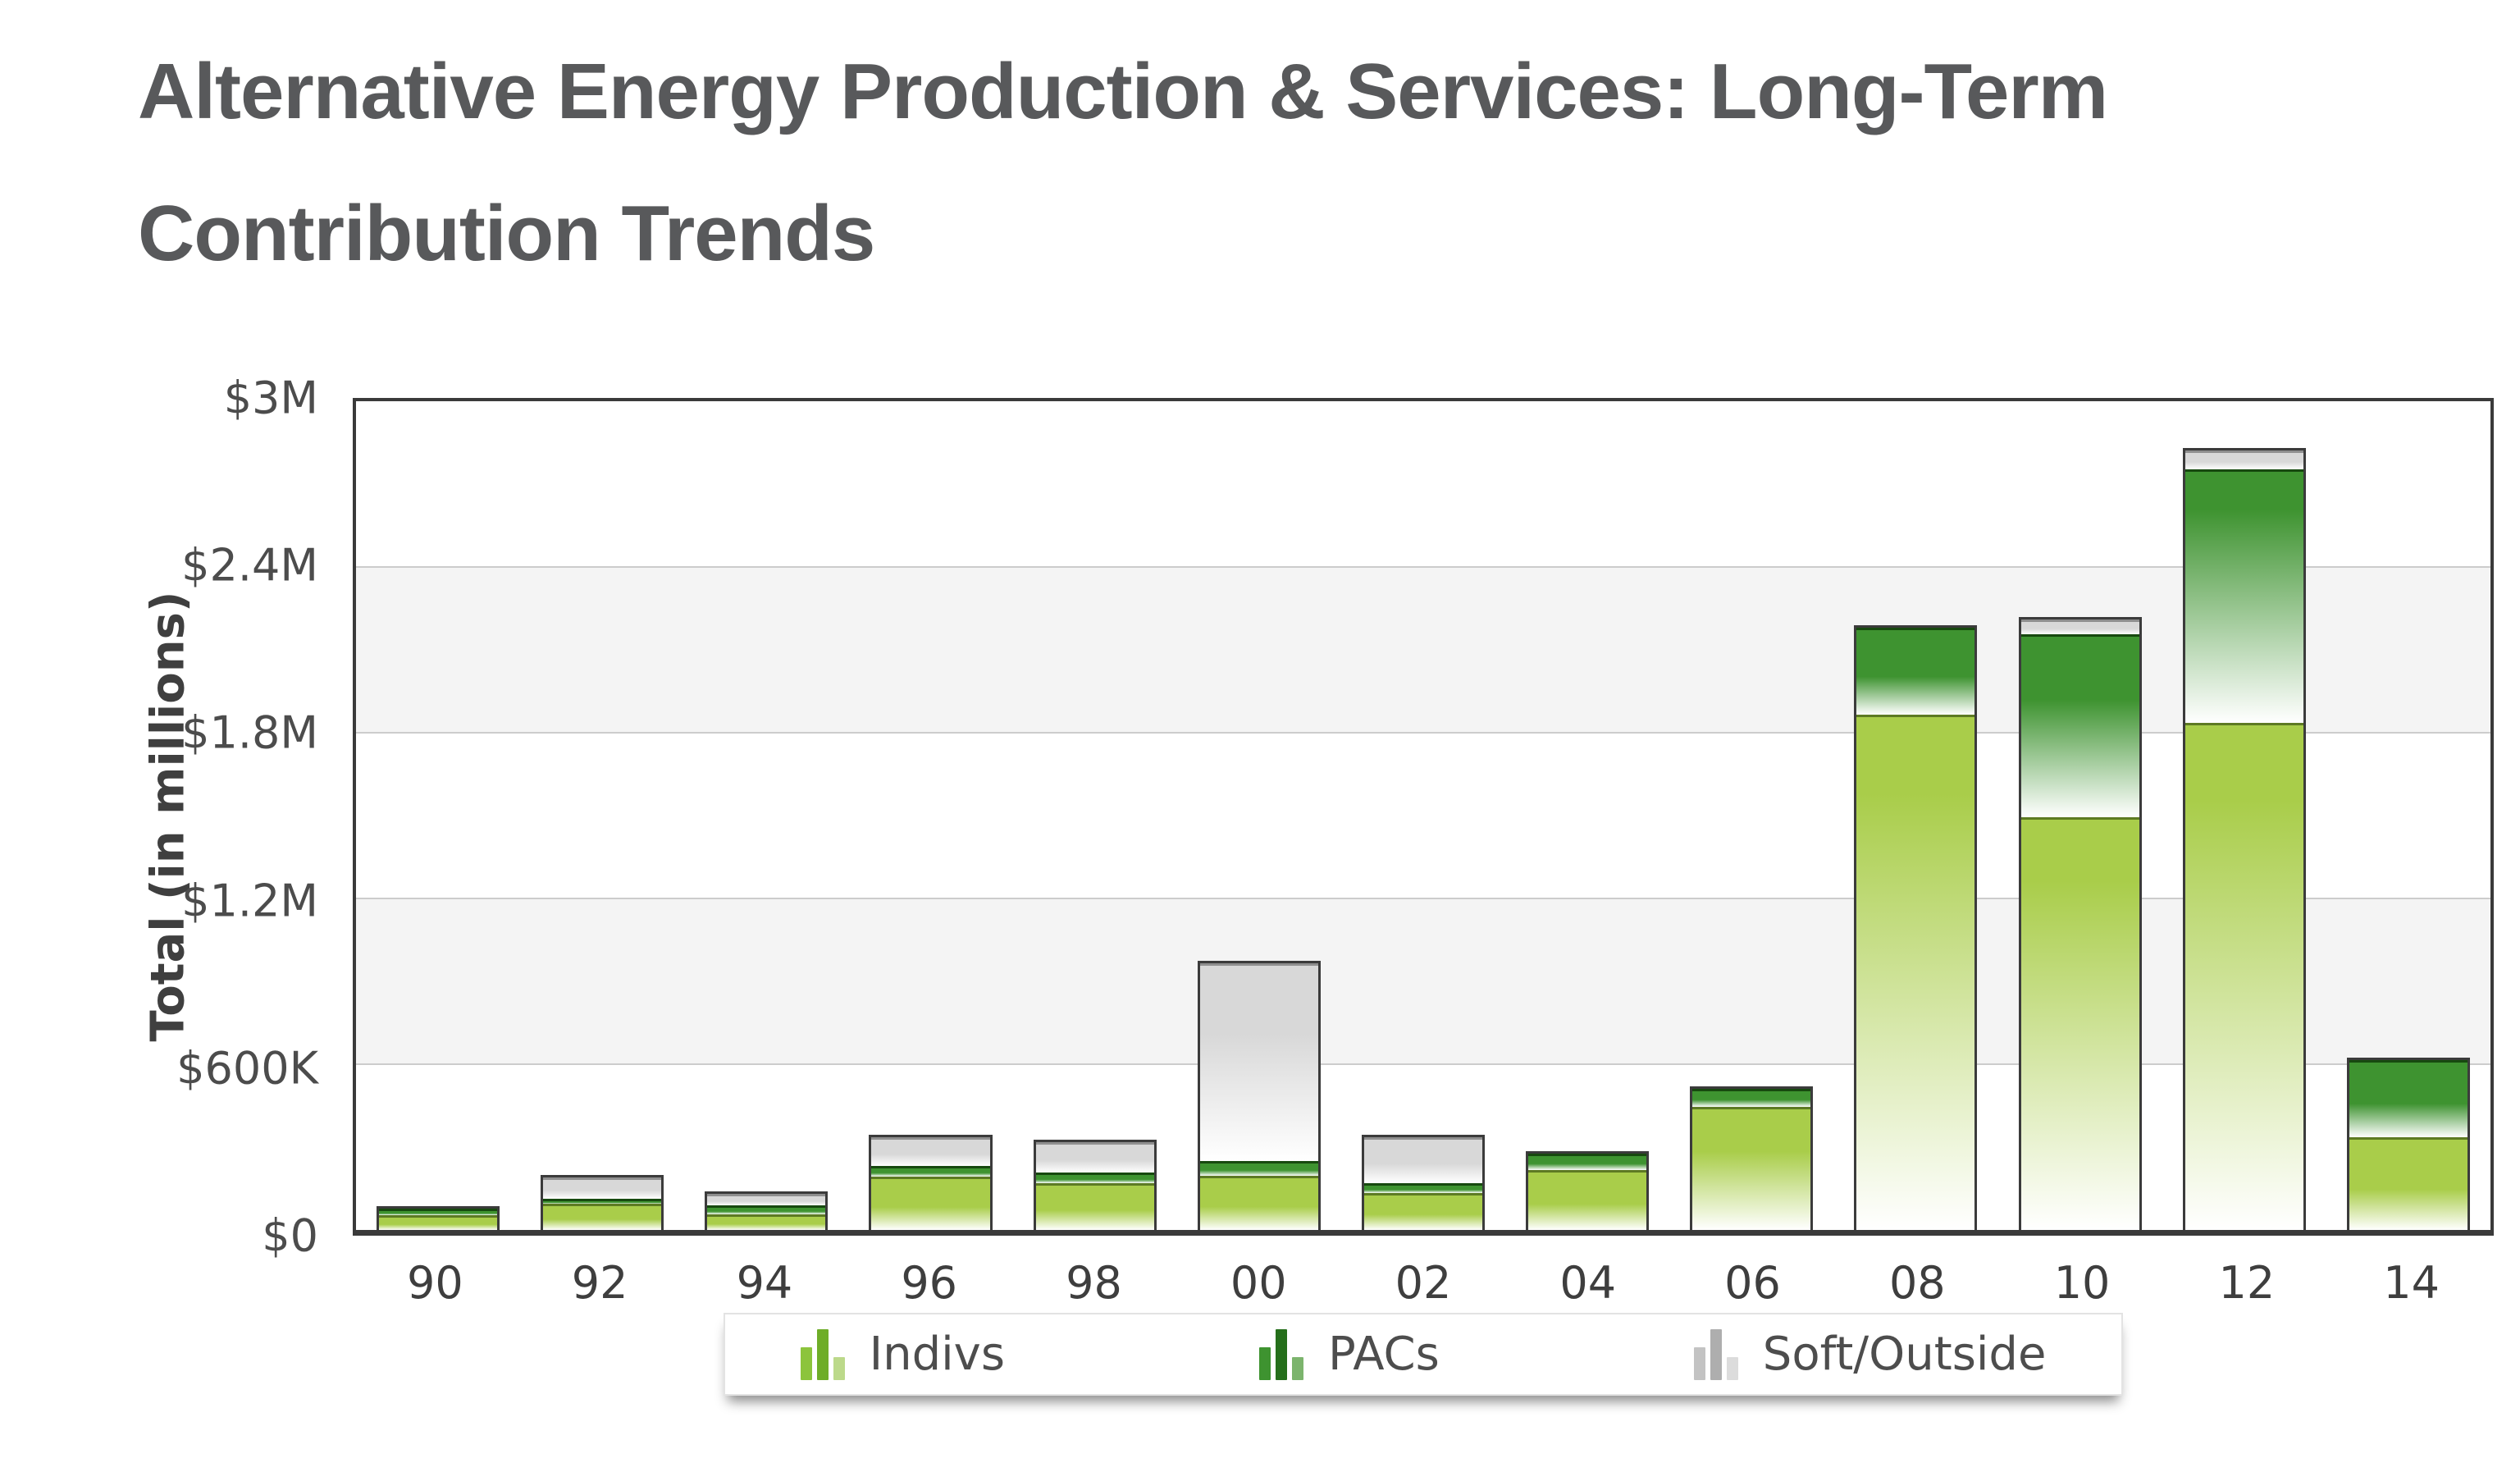  What do you see at coordinates (1917, 1283) in the screenshot?
I see `x-tick-08: 08` at bounding box center [1917, 1283].